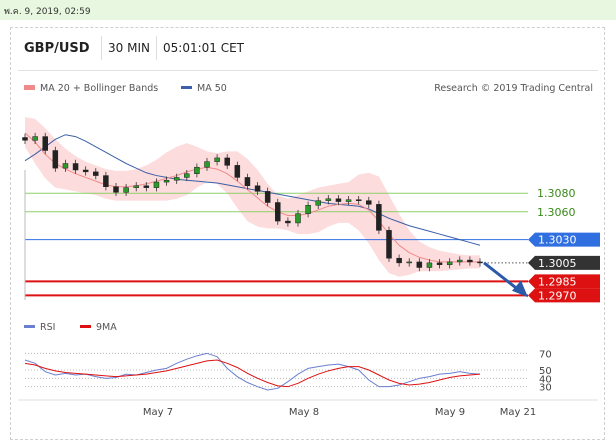 The image size is (616, 447). I want to click on rsi-tick-30: 30, so click(545, 388).